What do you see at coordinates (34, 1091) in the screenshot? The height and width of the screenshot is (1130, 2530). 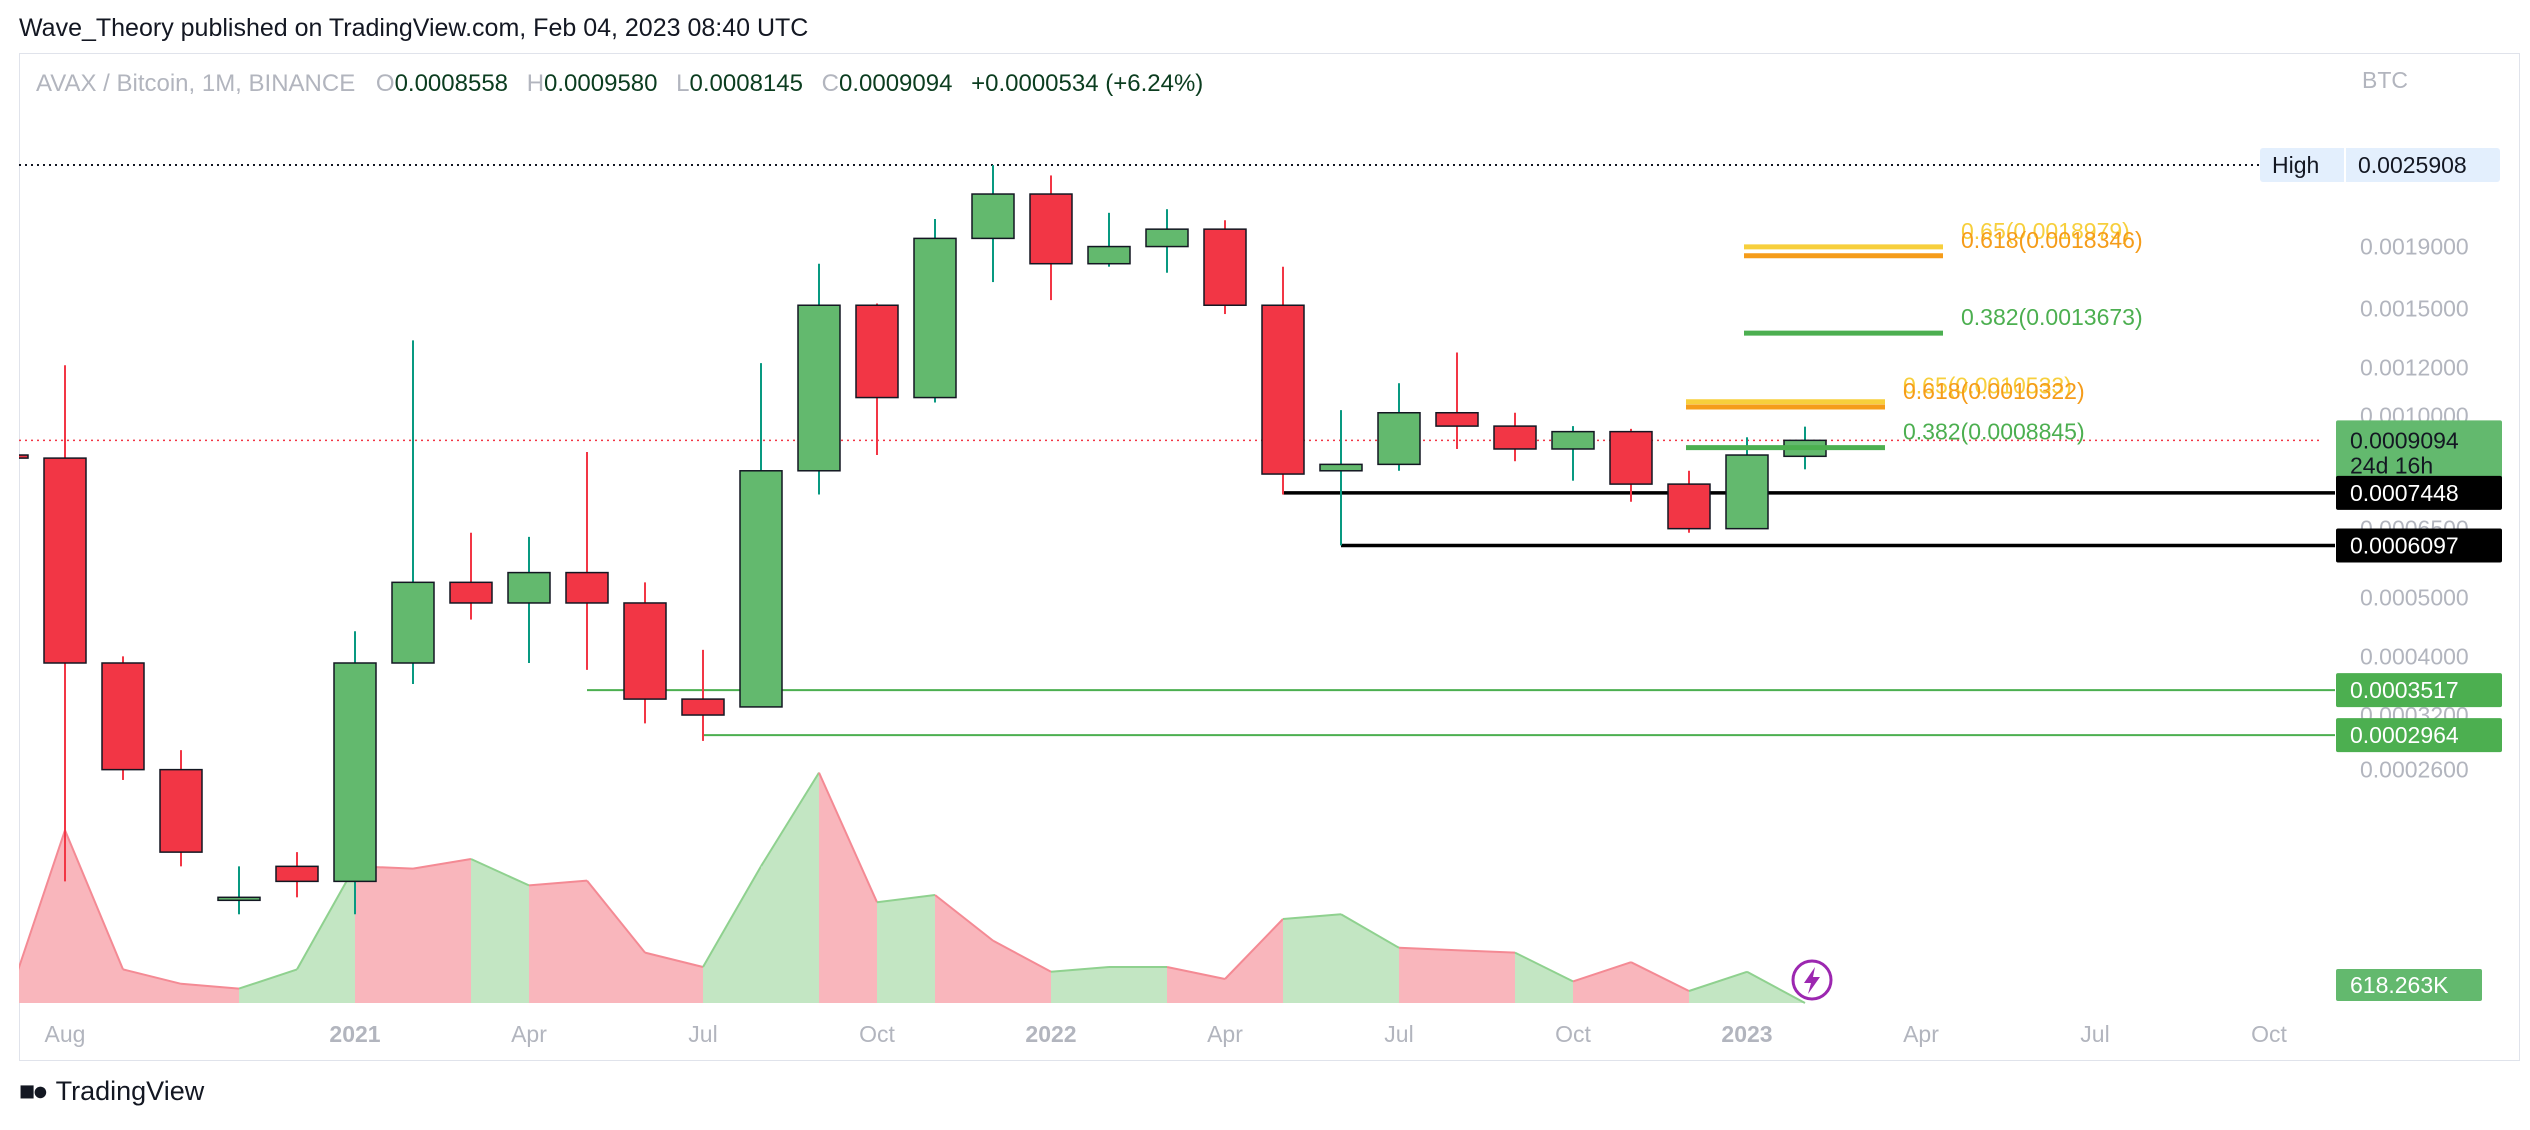 I see `tradingview-logo-icon: ■●` at bounding box center [34, 1091].